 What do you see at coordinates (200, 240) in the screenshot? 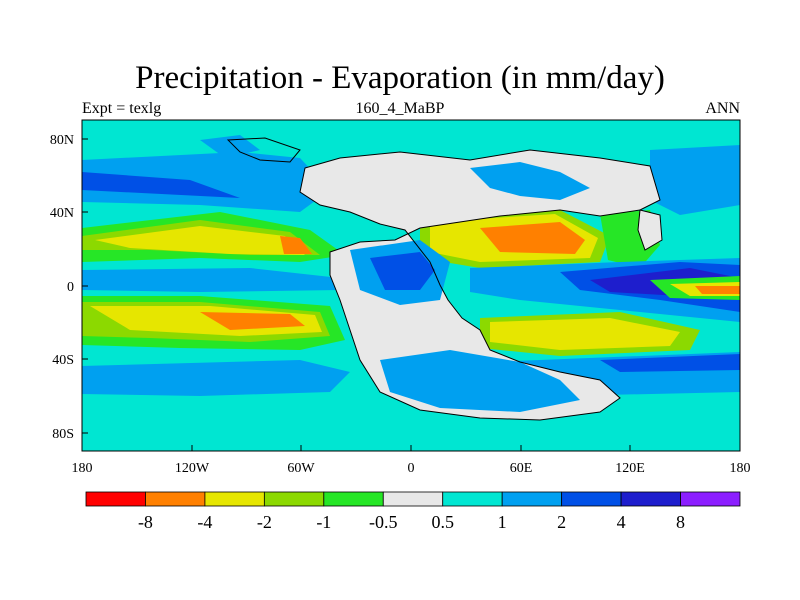
I see `field-n-subtropic-yellow` at bounding box center [200, 240].